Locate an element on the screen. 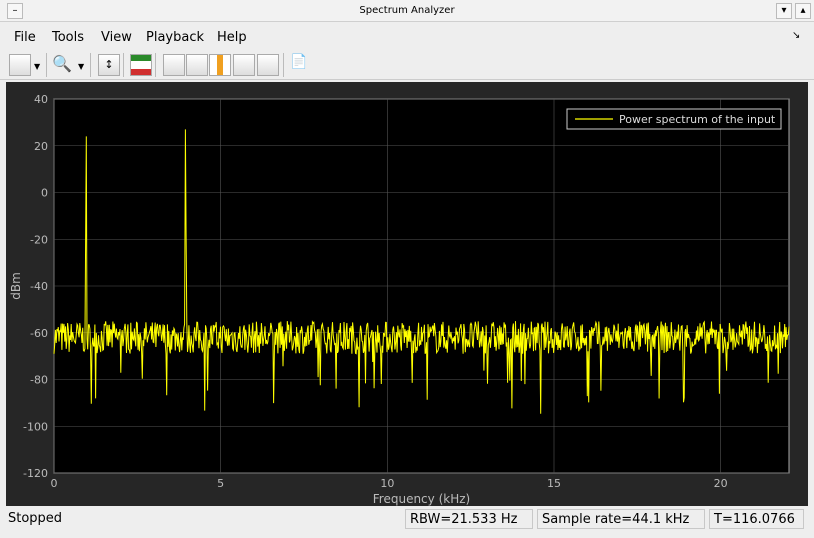 This screenshot has width=814, height=538. minimize-button: ▾ is located at coordinates (784, 11).